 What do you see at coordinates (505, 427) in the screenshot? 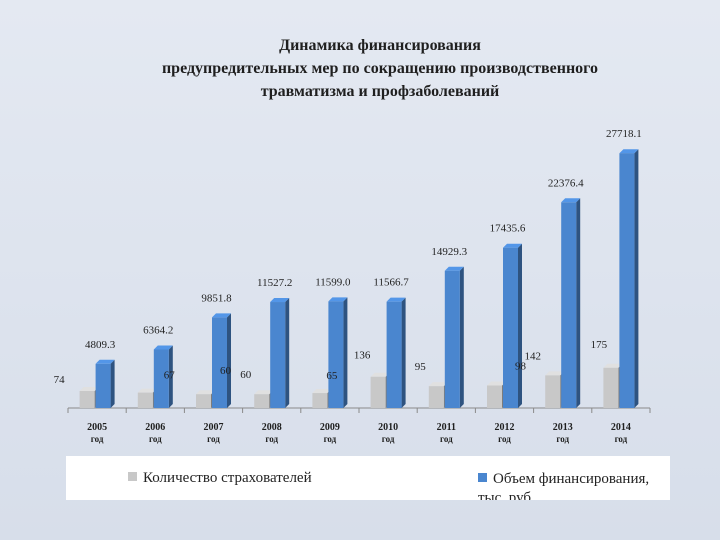
I see `x-tick-label-year: 2012` at bounding box center [505, 427].